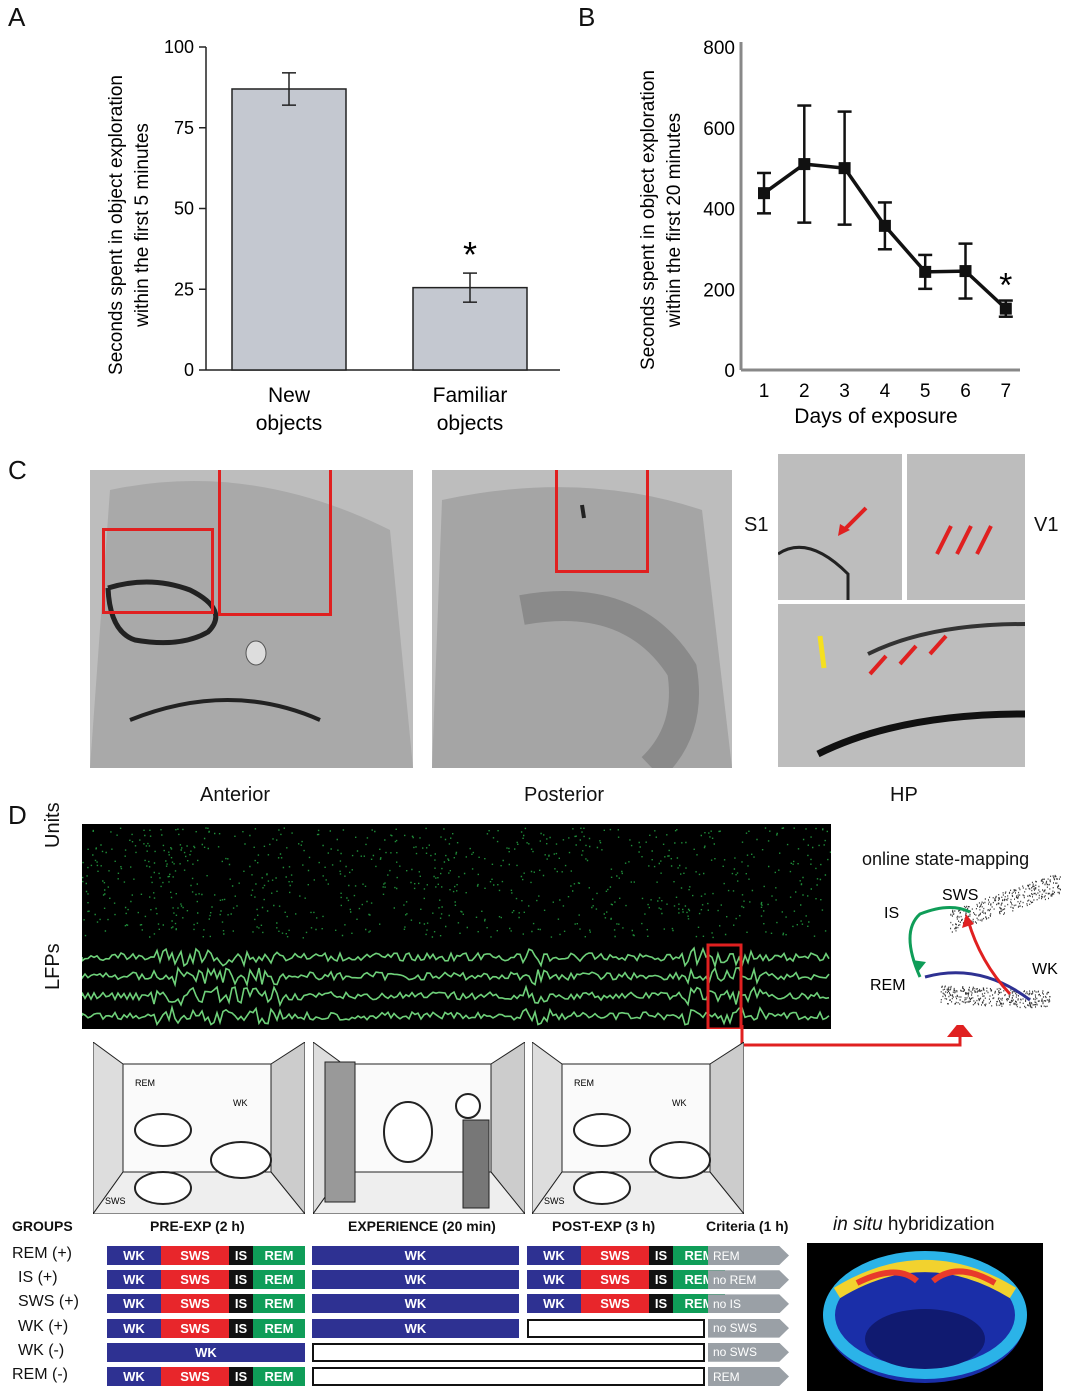 The image size is (1067, 1395). Describe the element at coordinates (729, 371) in the screenshot. I see `chart-b-ytick-label: 0` at that location.